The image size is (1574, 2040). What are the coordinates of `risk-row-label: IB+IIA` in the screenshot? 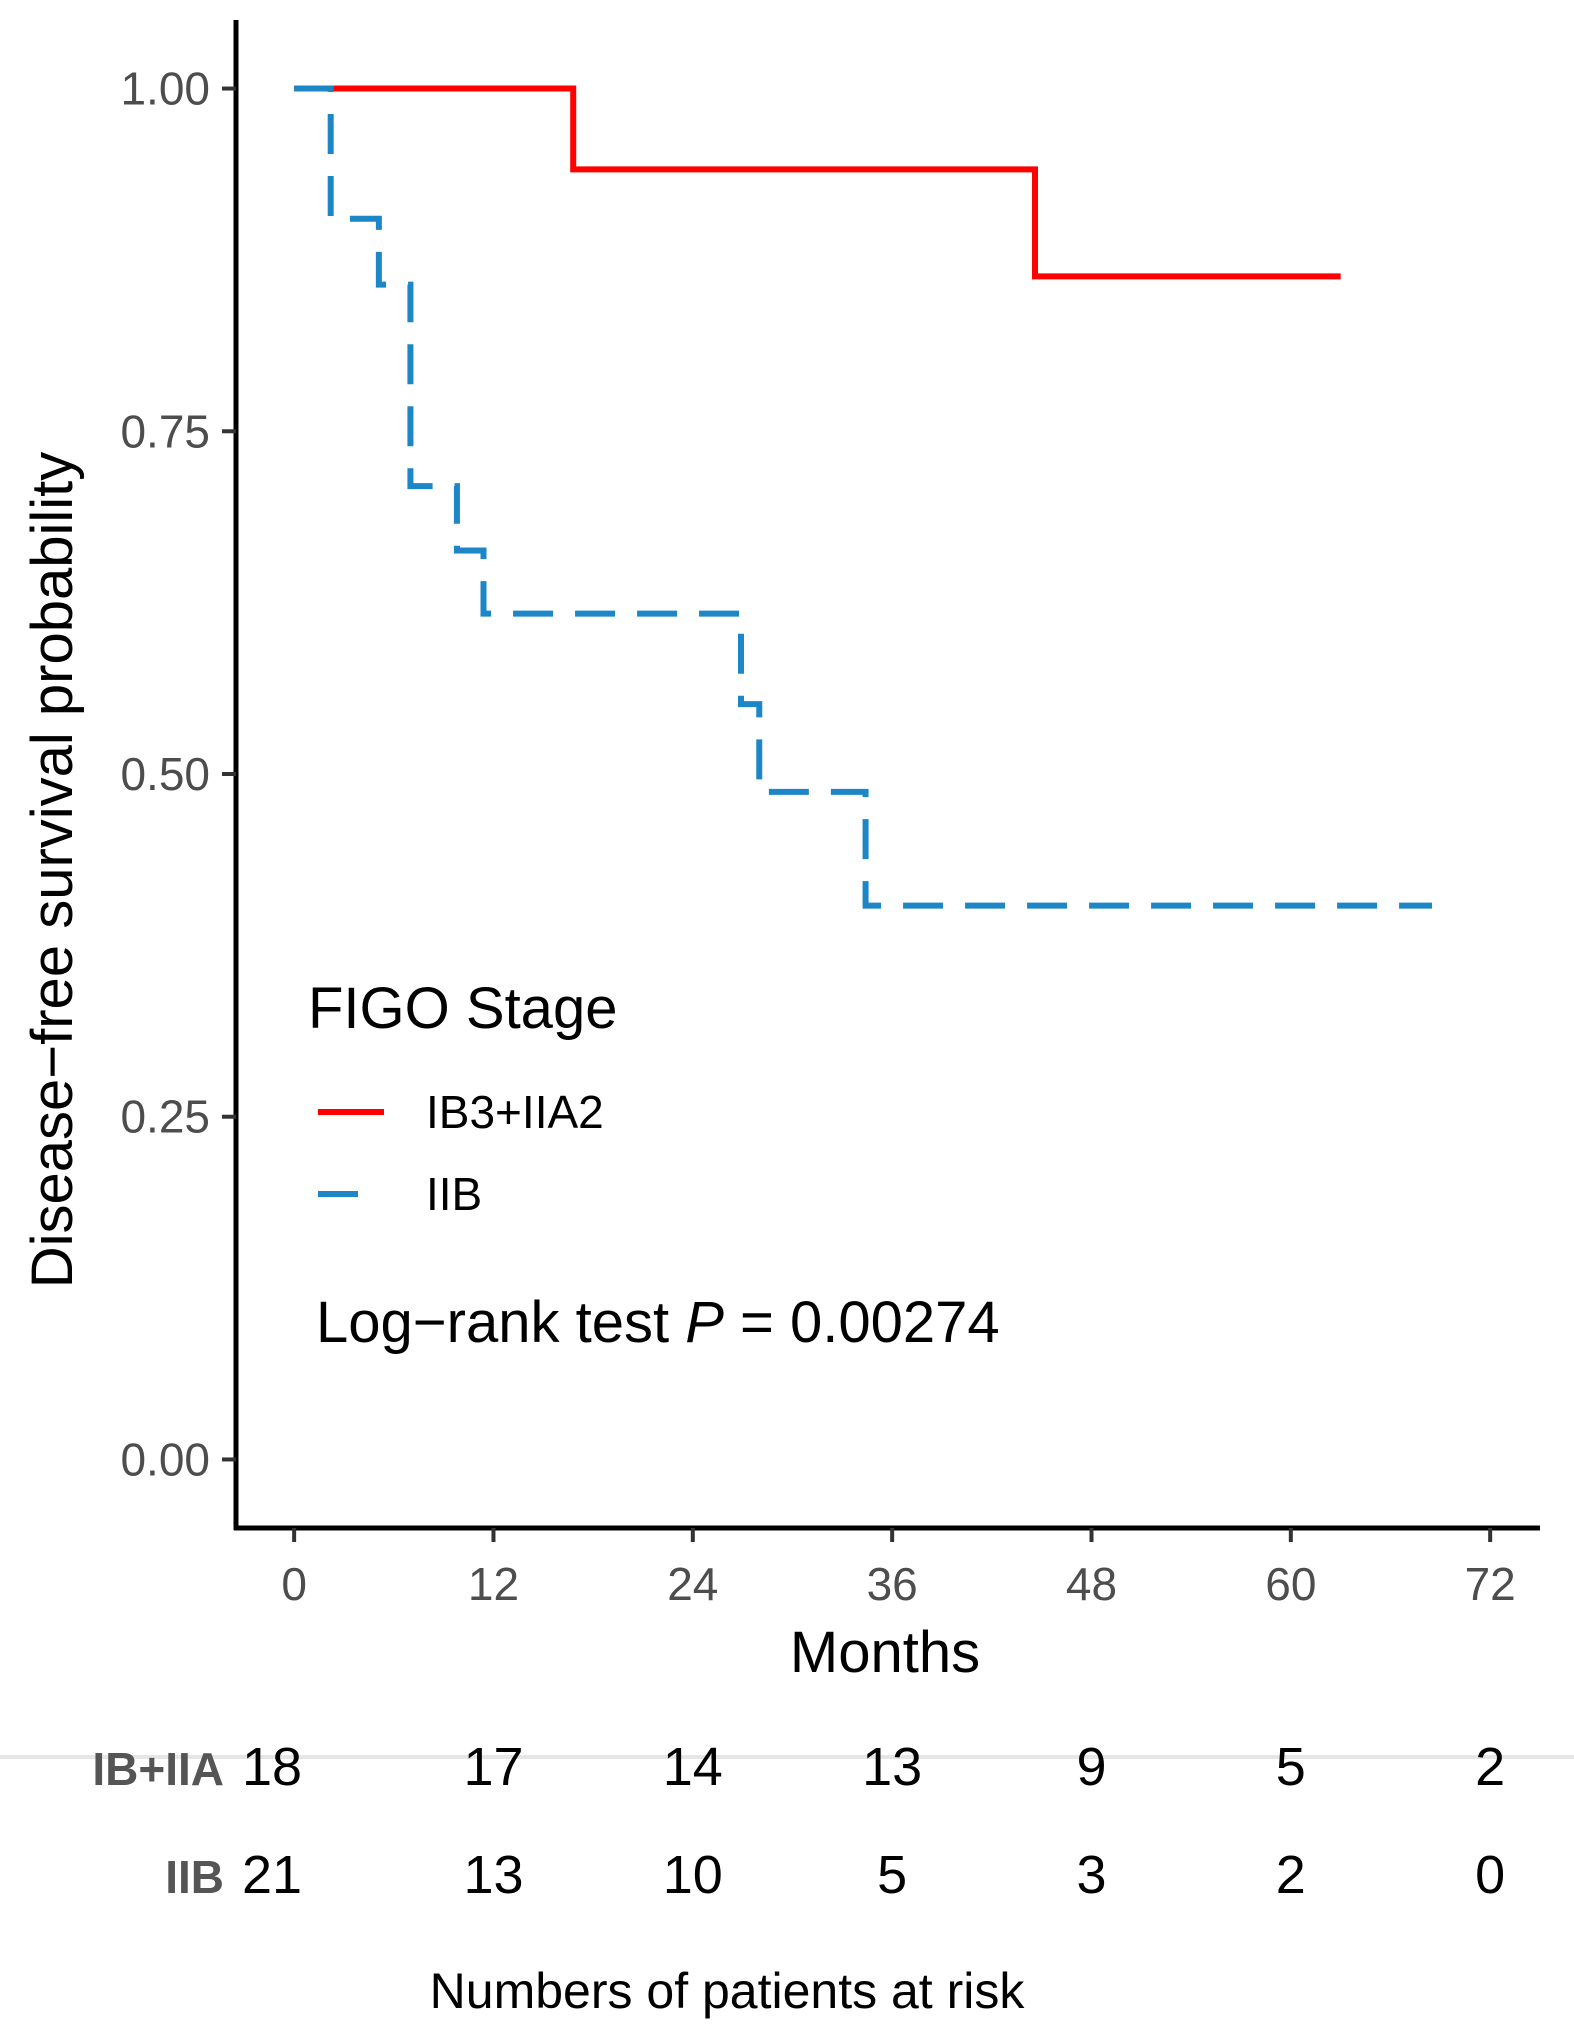 It's located at (158, 1769).